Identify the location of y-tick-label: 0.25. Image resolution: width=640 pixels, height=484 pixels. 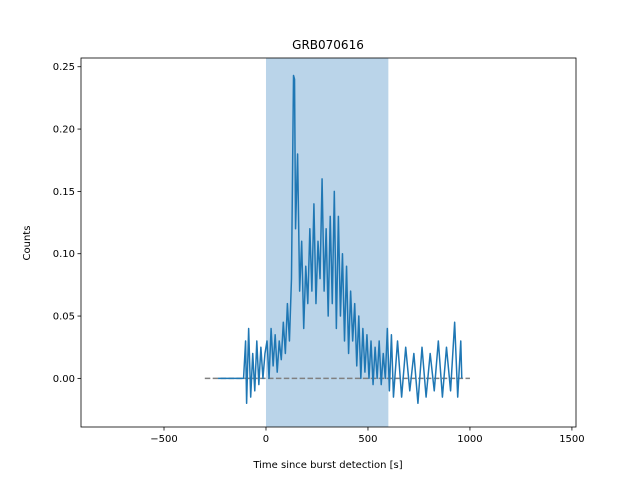
(64, 67).